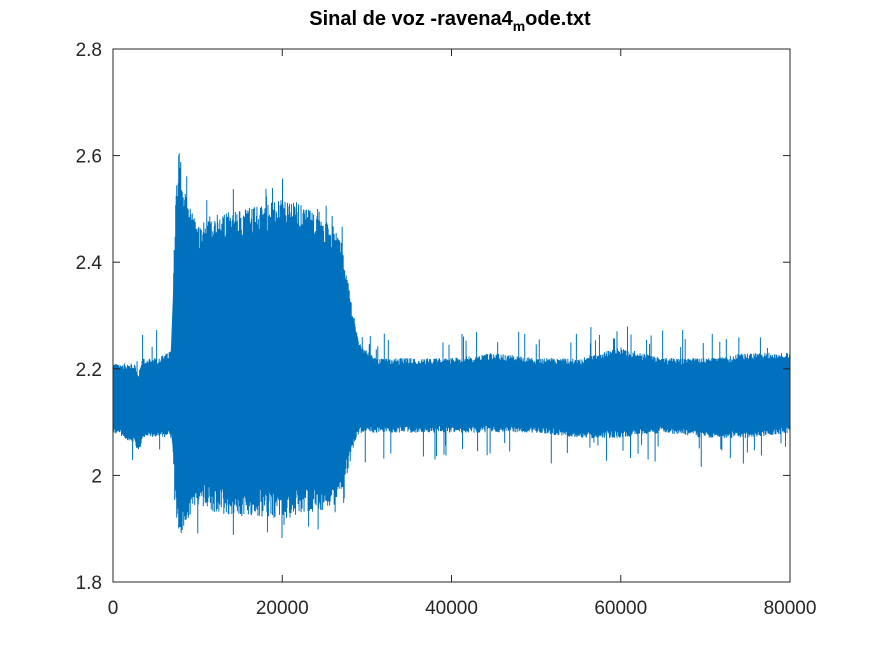 The height and width of the screenshot is (654, 872). I want to click on chart-title-main: Sinal de voz -ravena4, so click(411, 19).